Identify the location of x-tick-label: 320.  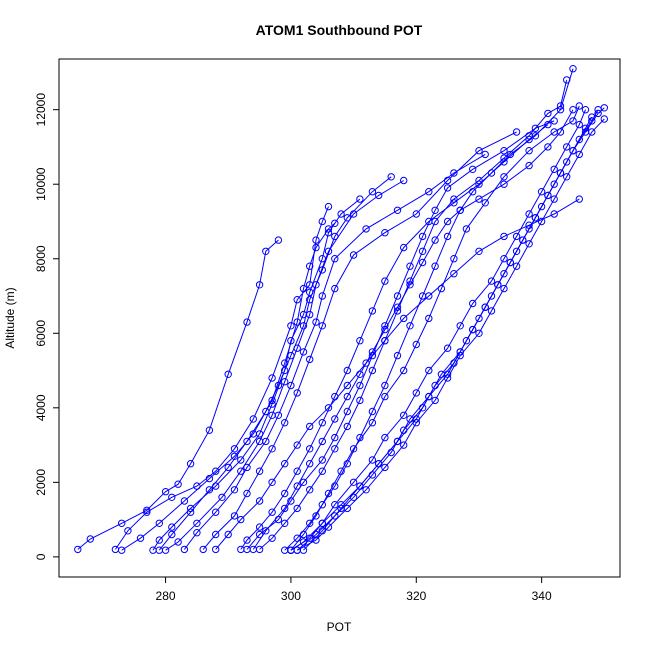
(416, 596).